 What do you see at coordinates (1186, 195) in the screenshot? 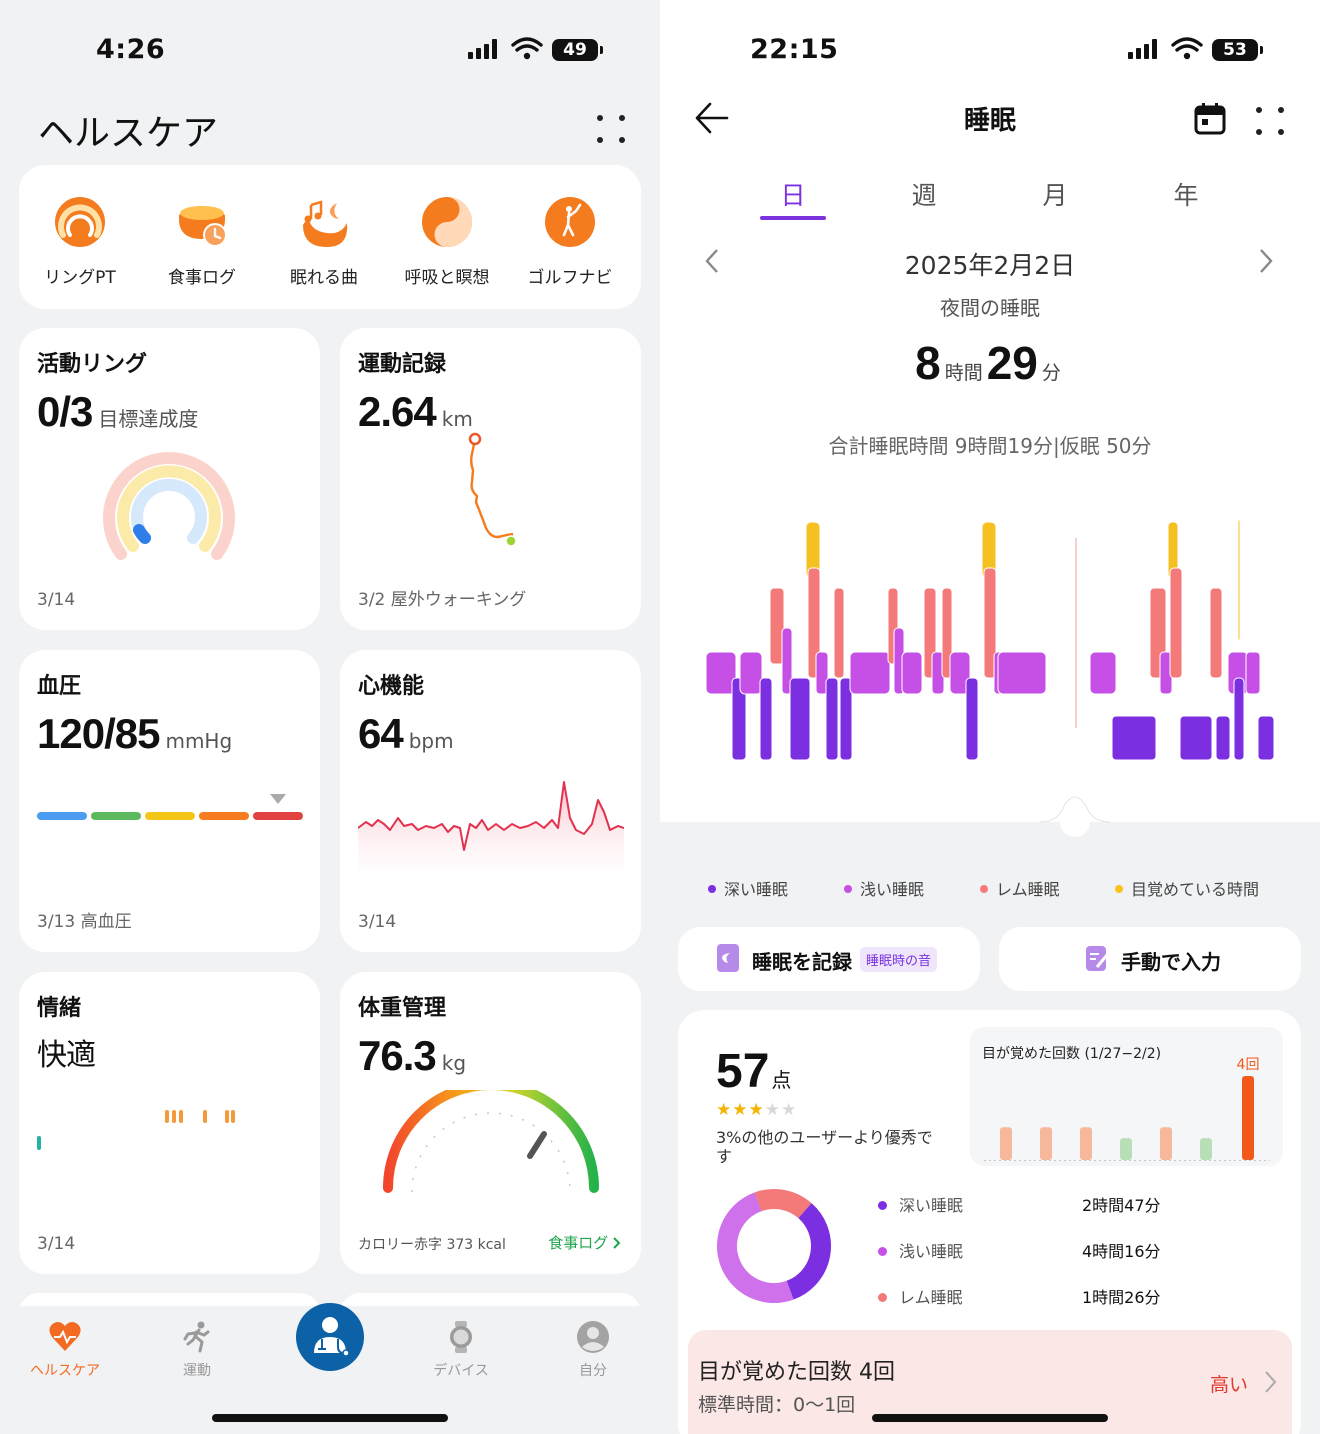
I see `tab-year: 年` at bounding box center [1186, 195].